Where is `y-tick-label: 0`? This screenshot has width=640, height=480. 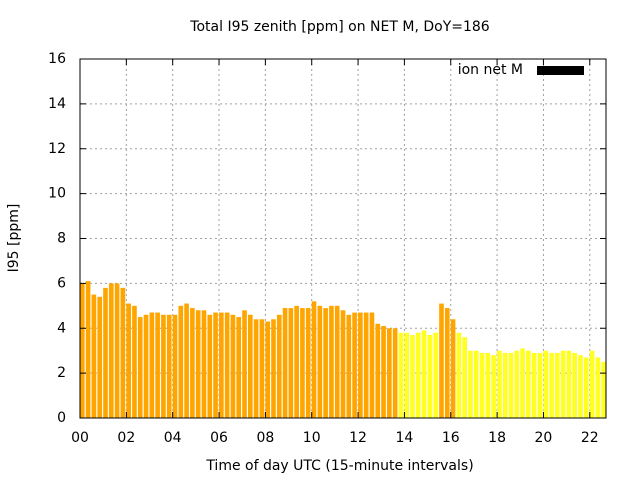
y-tick-label: 0 is located at coordinates (61, 418).